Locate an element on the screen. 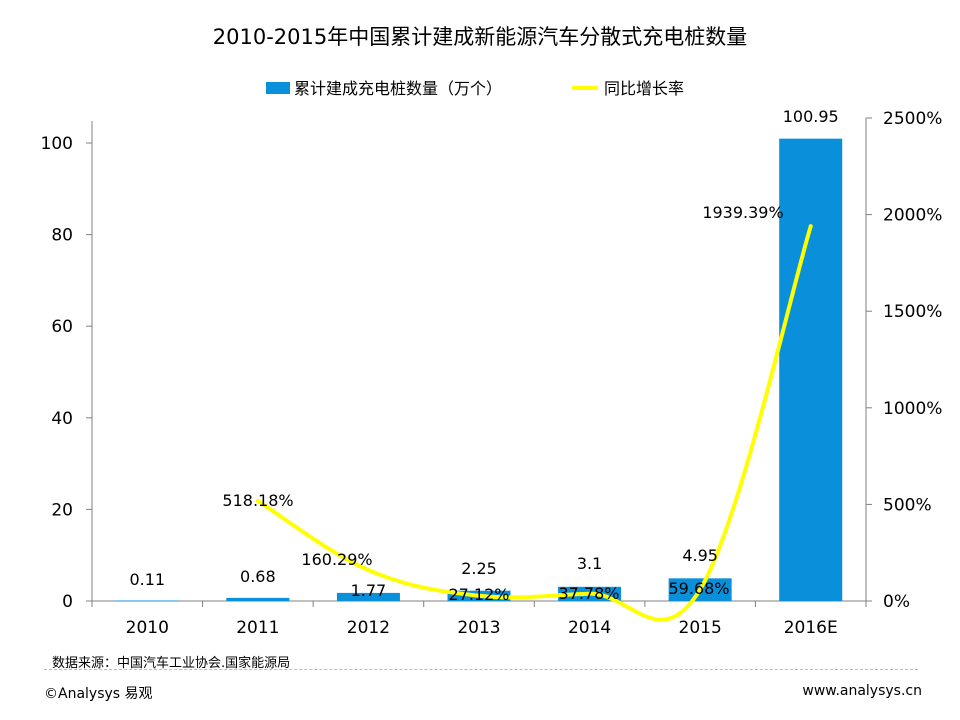 This screenshot has height=720, width=960. right-tick-label: 2500% is located at coordinates (912, 119).